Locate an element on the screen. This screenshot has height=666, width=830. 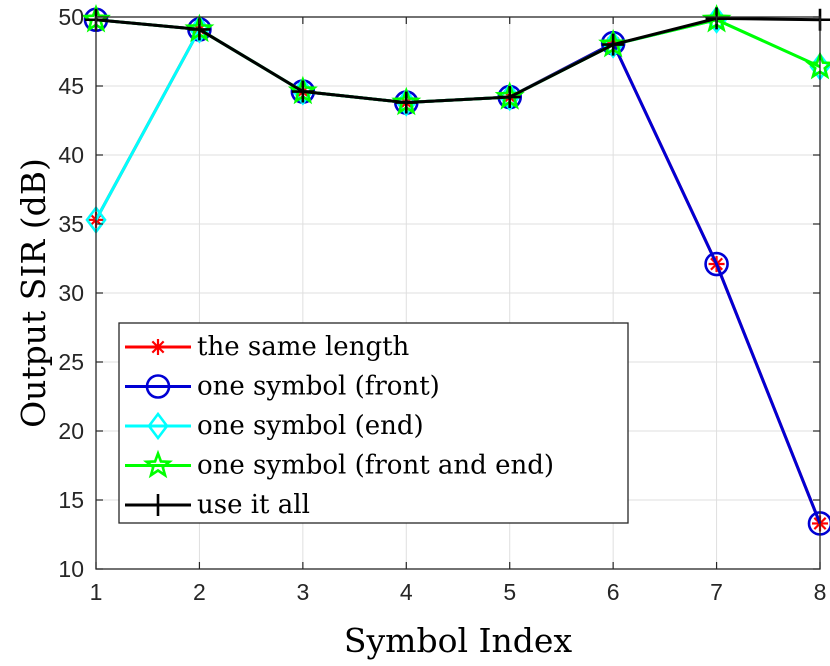
y-axis-title: Output SIR (dB) is located at coordinates (33, 293).